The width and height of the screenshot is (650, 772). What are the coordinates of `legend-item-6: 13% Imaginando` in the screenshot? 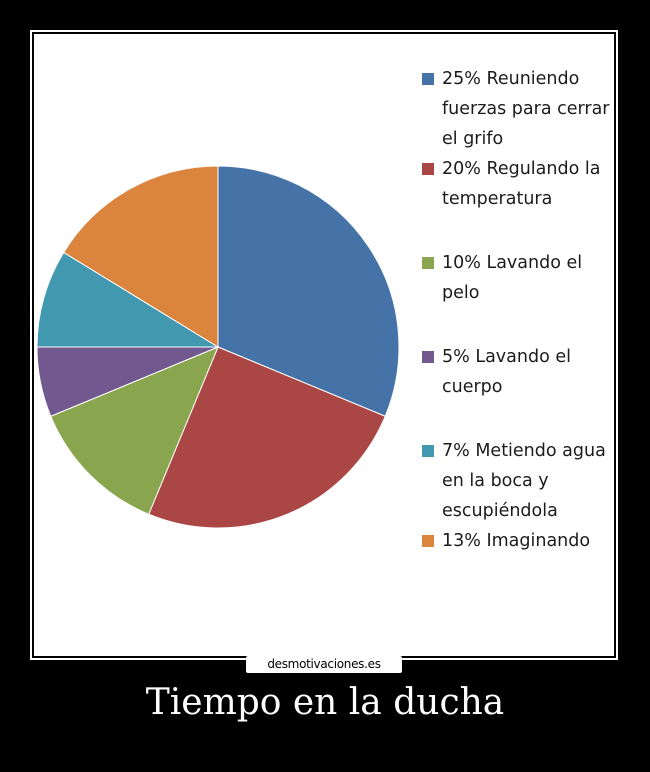 It's located at (516, 541).